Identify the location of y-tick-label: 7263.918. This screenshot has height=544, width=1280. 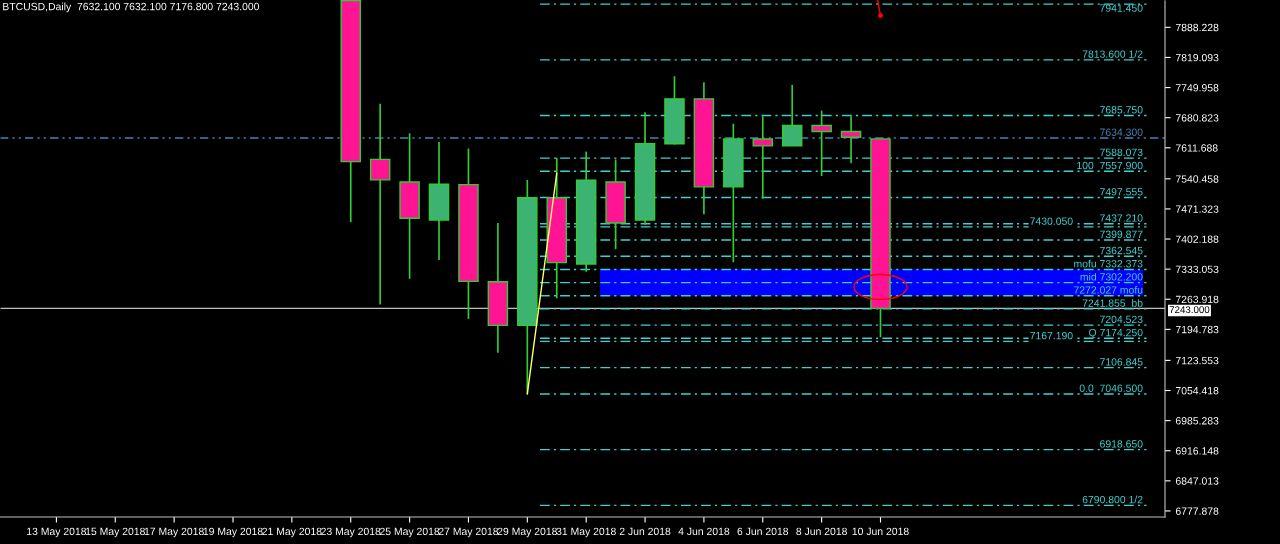
(1197, 299).